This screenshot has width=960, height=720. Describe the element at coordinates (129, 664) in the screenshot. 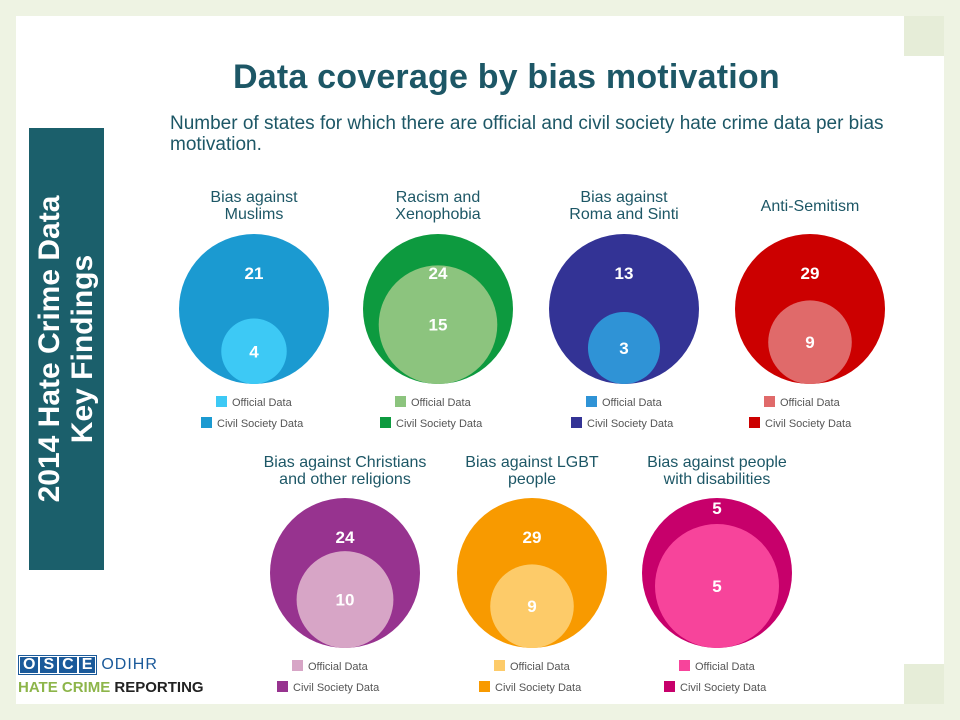

I see `odihr-text: ODIHR` at that location.